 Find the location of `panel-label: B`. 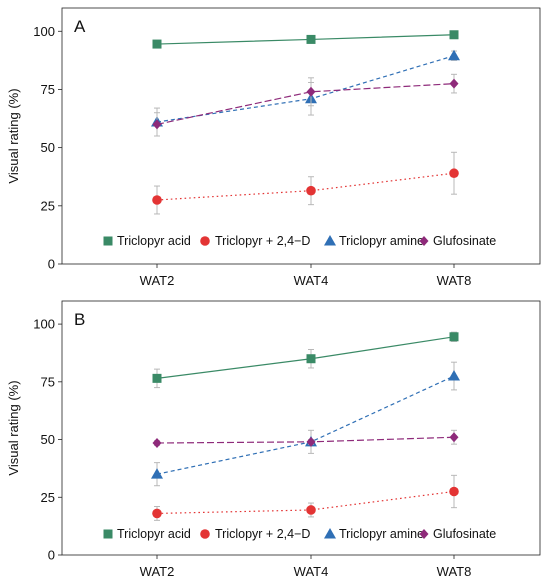

panel-label: B is located at coordinates (79, 319).